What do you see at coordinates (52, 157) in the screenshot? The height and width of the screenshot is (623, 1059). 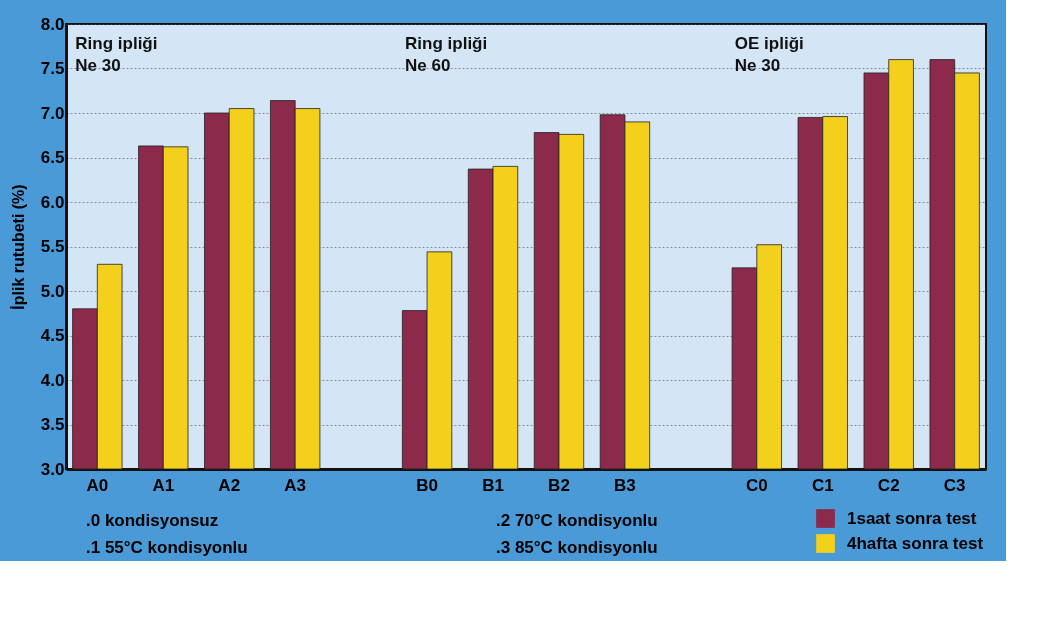 I see `y-tick-label: 6.5` at bounding box center [52, 157].